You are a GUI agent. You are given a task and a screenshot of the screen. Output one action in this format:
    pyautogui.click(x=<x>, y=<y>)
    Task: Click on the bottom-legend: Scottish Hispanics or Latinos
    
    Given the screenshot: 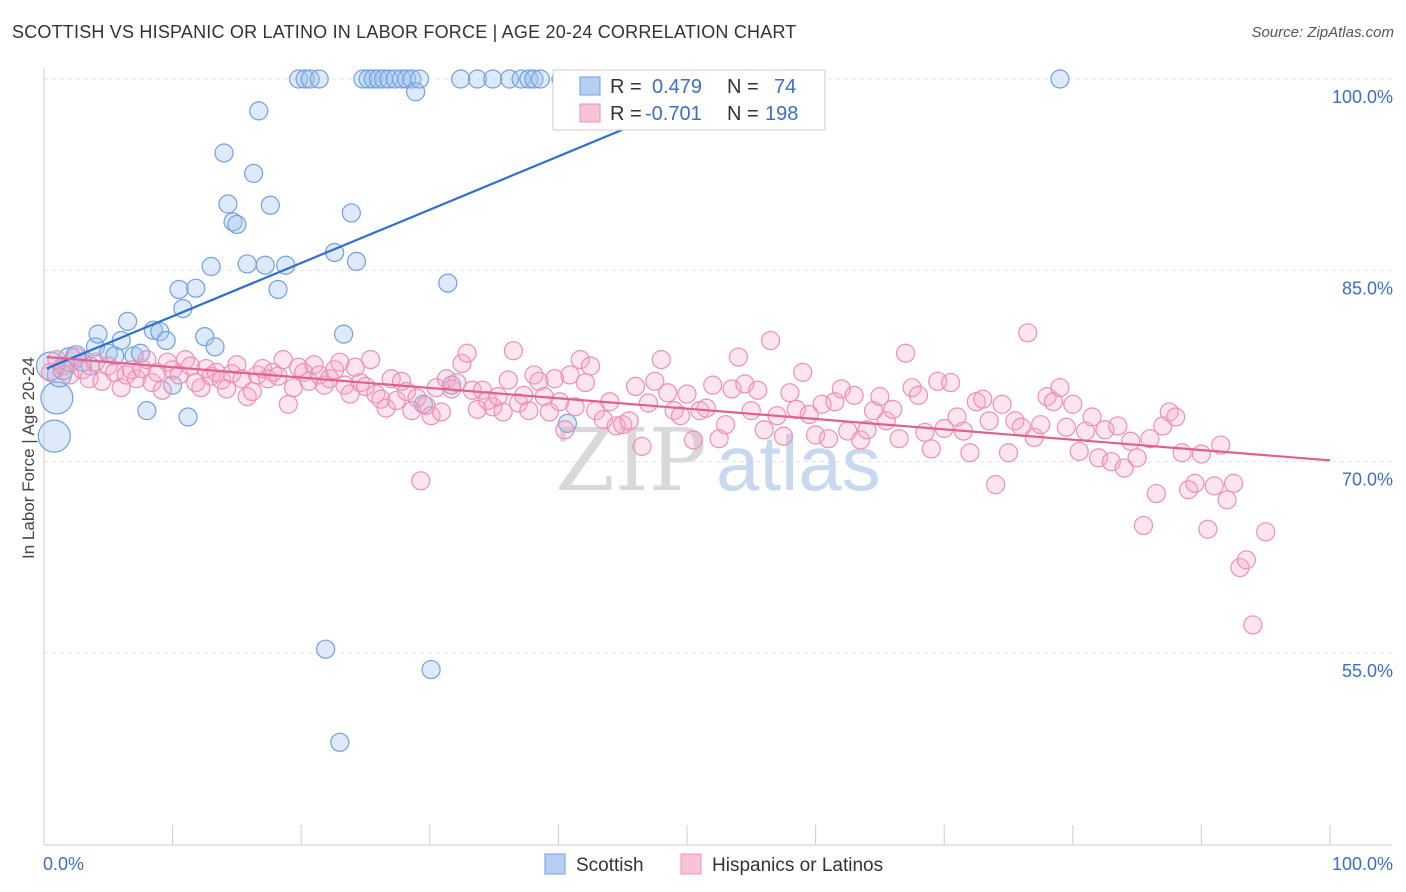 What is the action you would take?
    pyautogui.click(x=713, y=864)
    